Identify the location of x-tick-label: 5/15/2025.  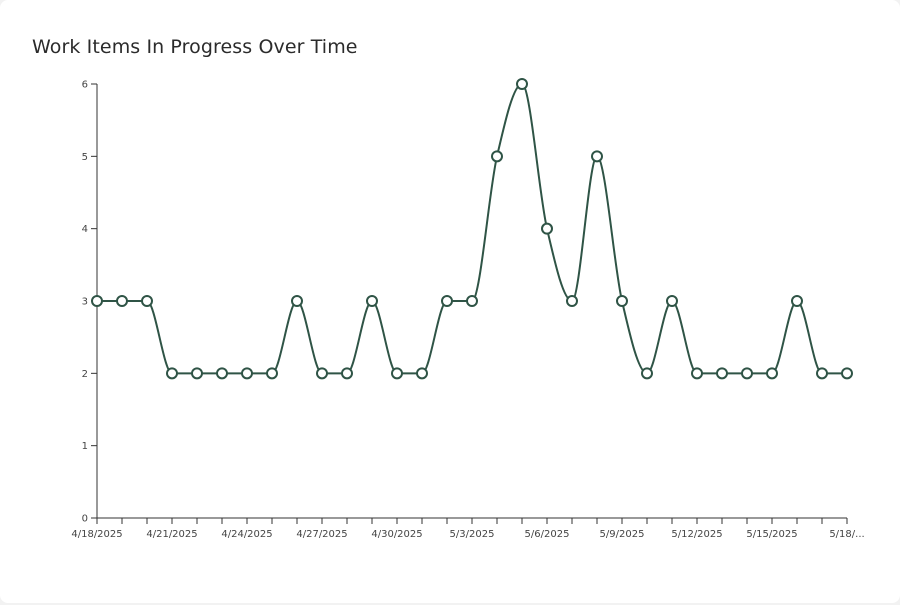
(771, 534).